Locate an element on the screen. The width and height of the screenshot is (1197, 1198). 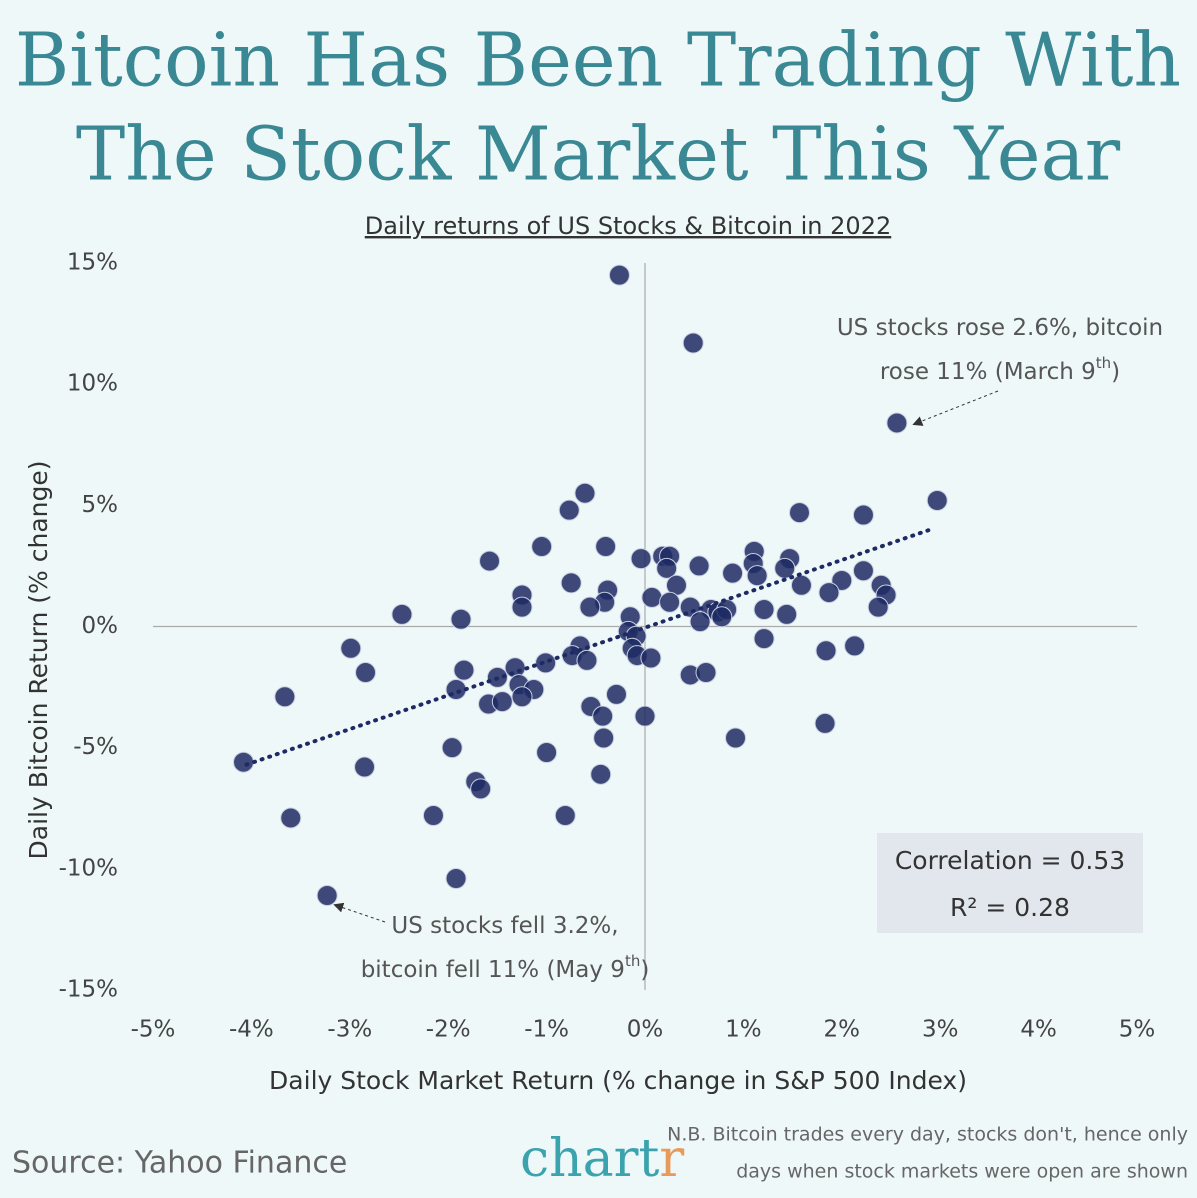
stats-text: Correlation = 0.53 is located at coordinates (1010, 860).